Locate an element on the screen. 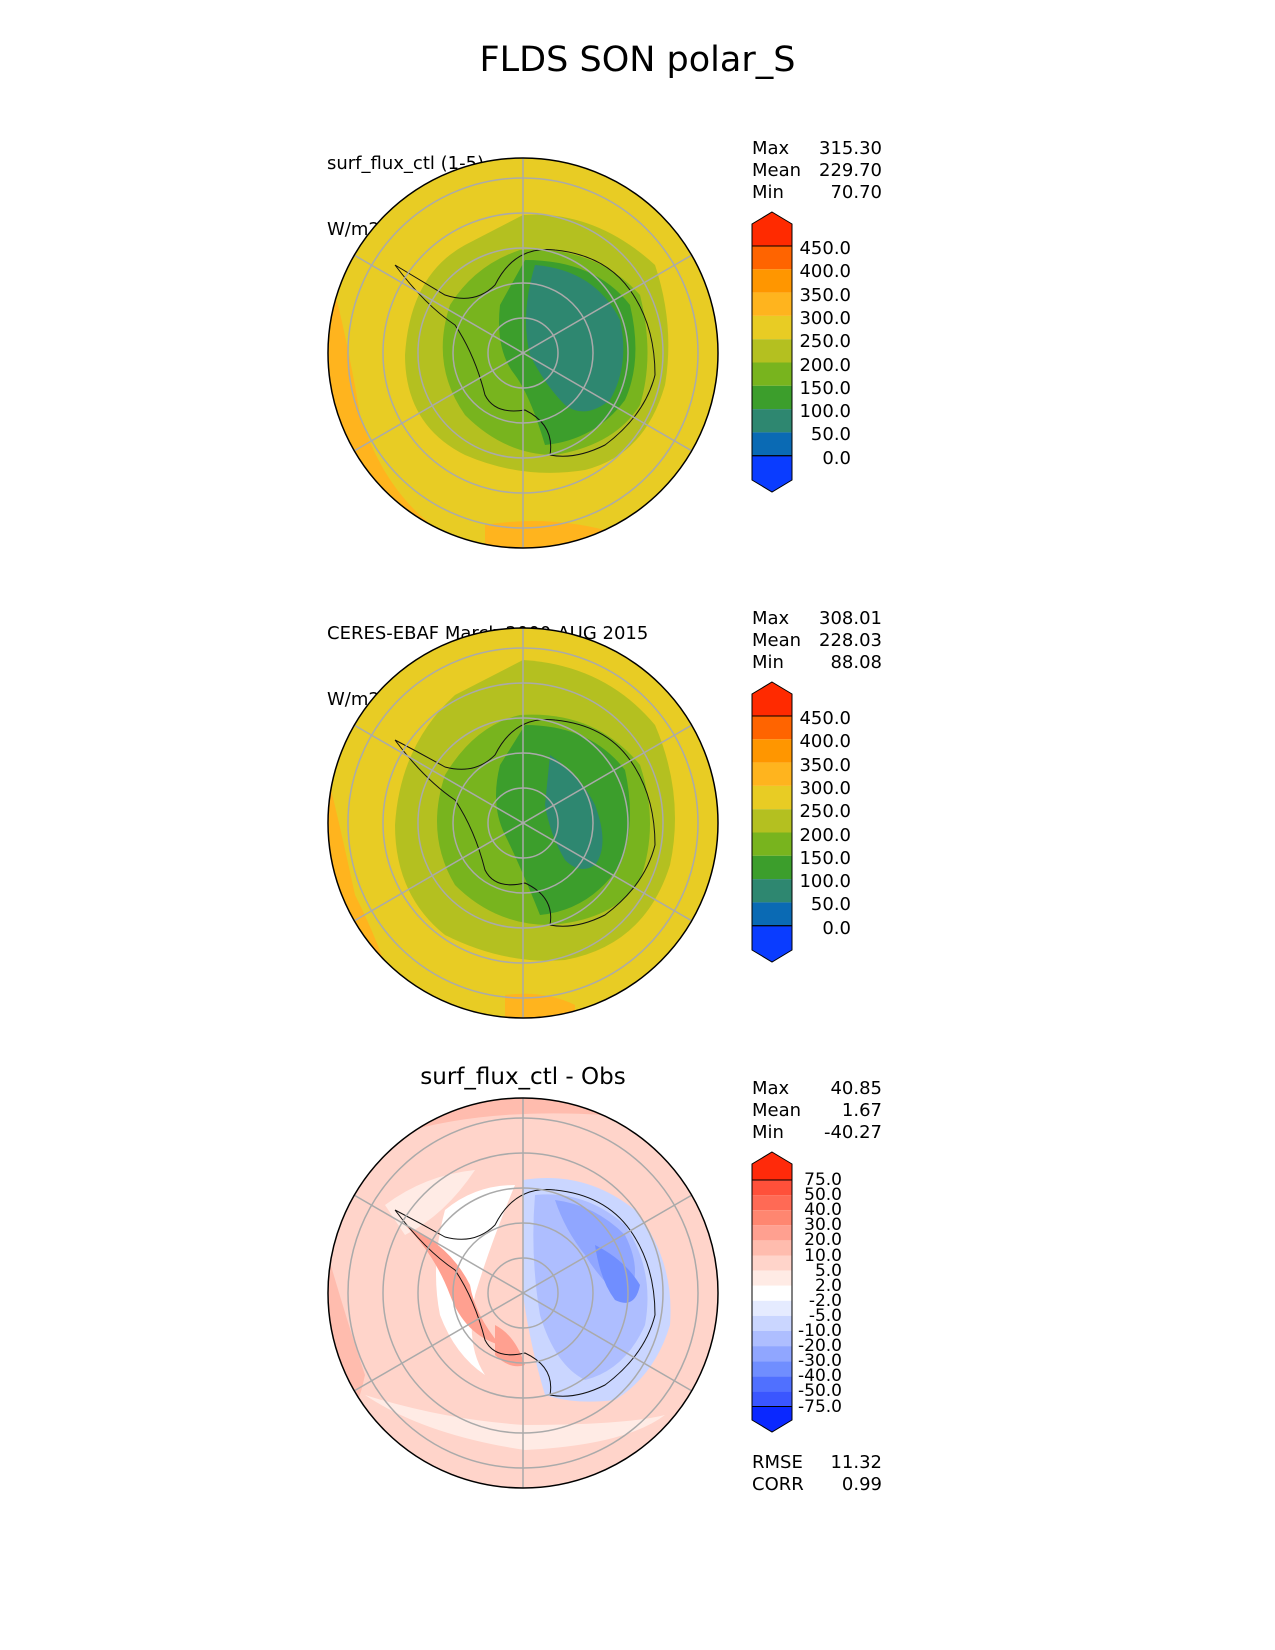 This screenshot has height=1650, width=1275. stat-value: 1.67 is located at coordinates (861, 1110).